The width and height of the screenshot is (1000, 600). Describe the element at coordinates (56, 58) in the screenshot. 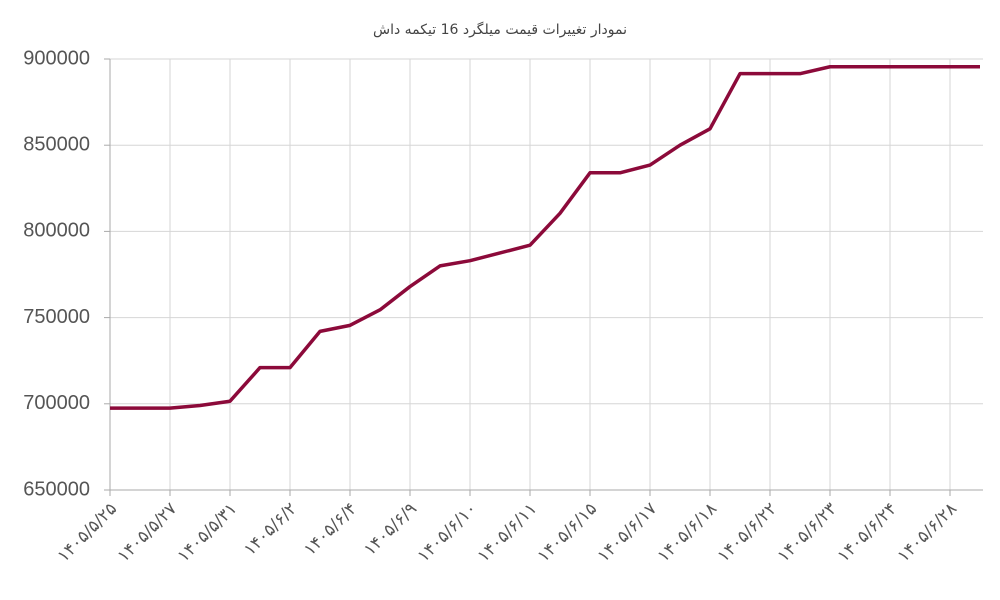

I see `y-tick-label: 900000` at that location.